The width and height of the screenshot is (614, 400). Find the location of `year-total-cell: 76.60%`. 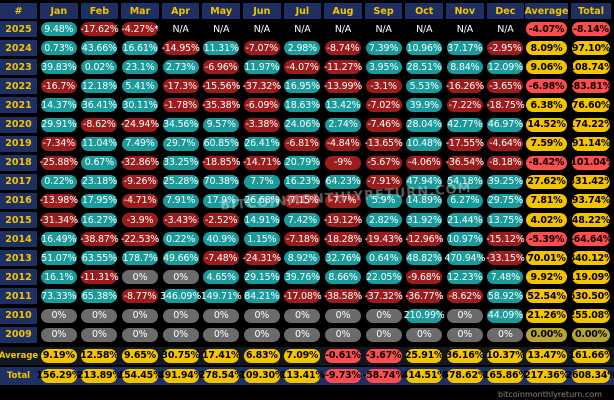

year-total-cell: 76.60% is located at coordinates (591, 105).